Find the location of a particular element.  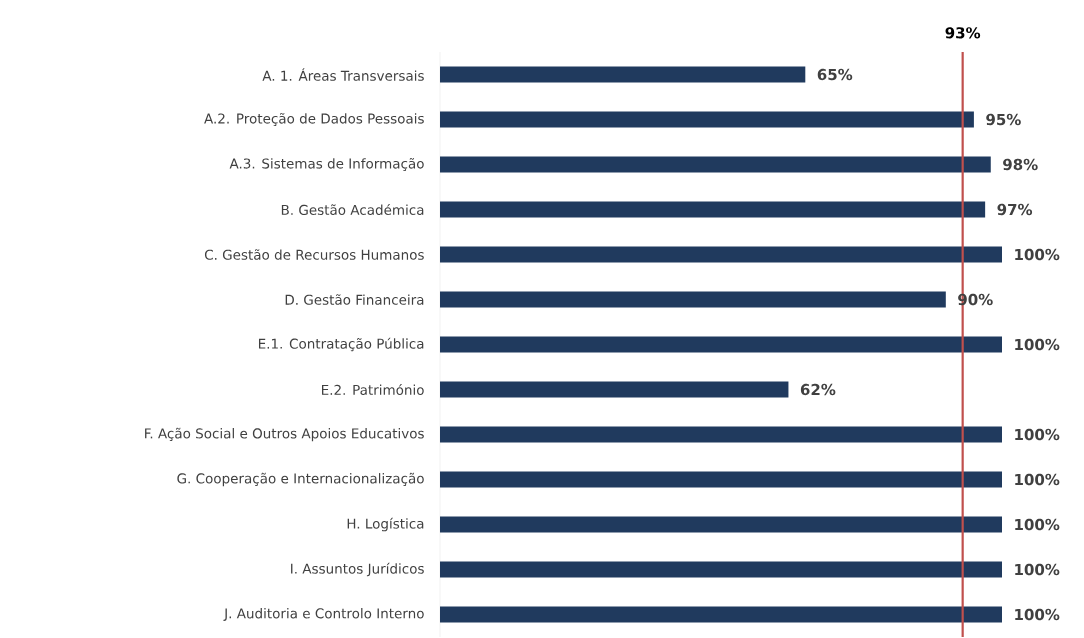

ref-line-label: 93% is located at coordinates (963, 33).